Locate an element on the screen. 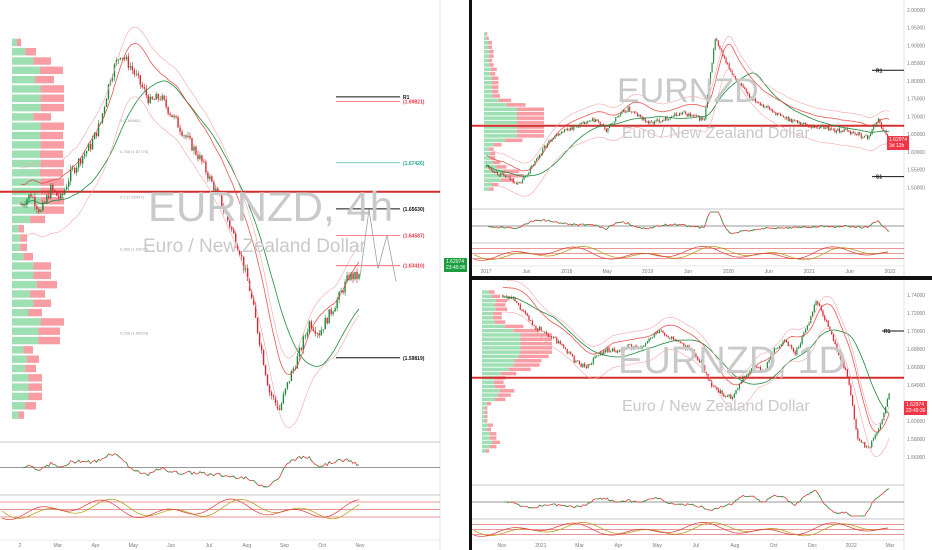 This screenshot has width=932, height=550. time-axis-tick-label: 2 is located at coordinates (20, 546).